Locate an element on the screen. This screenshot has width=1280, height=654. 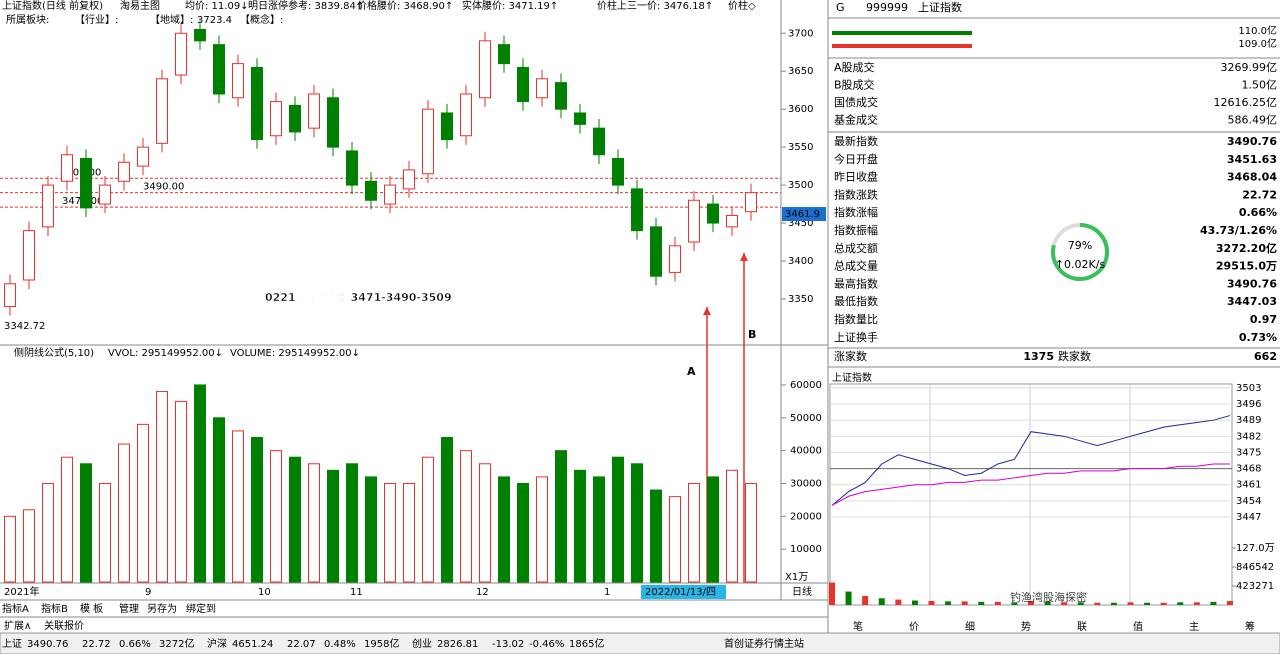
date-label: 10 is located at coordinates (264, 592).